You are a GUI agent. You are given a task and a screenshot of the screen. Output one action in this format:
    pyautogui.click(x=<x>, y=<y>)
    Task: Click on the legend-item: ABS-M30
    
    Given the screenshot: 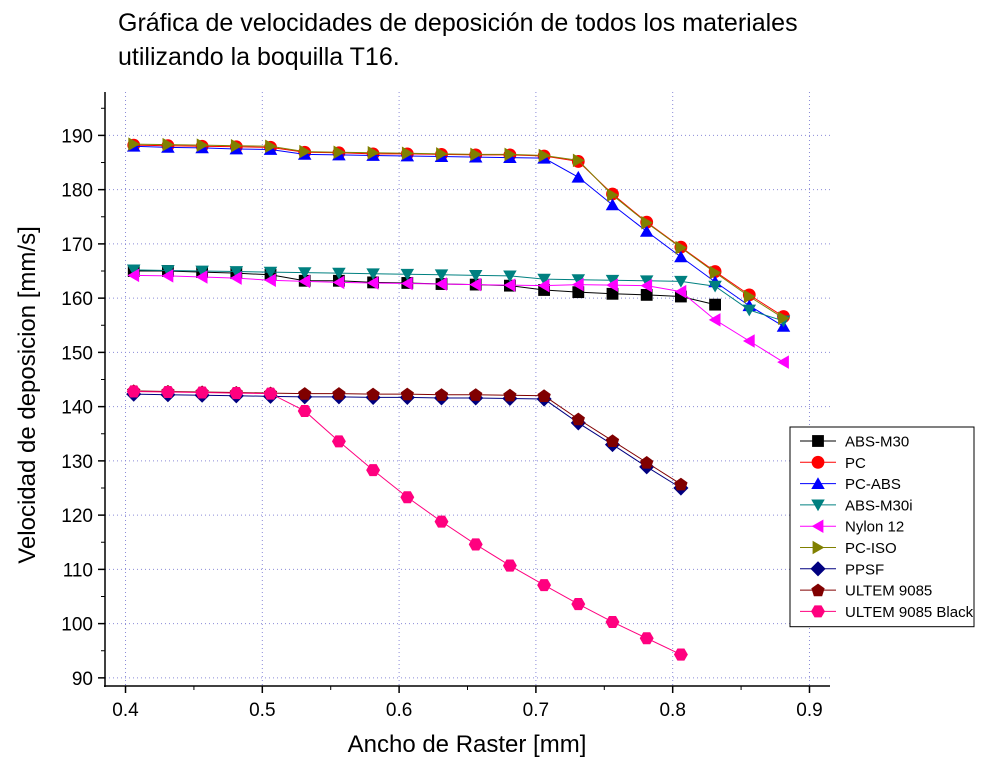 What is the action you would take?
    pyautogui.click(x=854, y=442)
    